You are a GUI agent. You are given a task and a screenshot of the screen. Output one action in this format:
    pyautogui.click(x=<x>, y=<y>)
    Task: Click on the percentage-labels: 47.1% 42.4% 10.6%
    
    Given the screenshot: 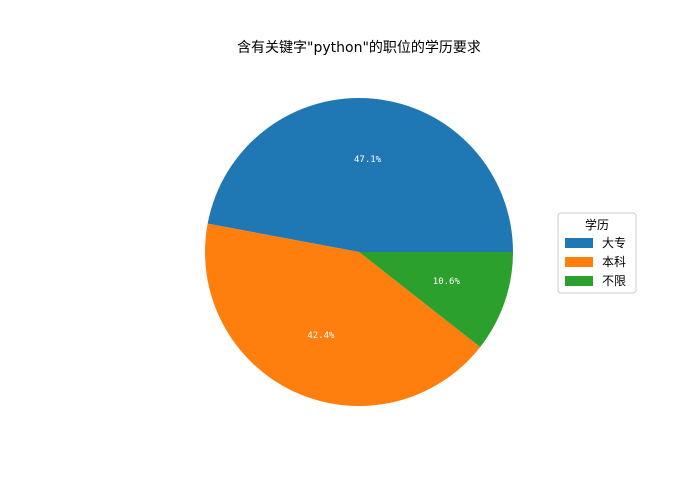 What is the action you would take?
    pyautogui.click(x=383, y=248)
    